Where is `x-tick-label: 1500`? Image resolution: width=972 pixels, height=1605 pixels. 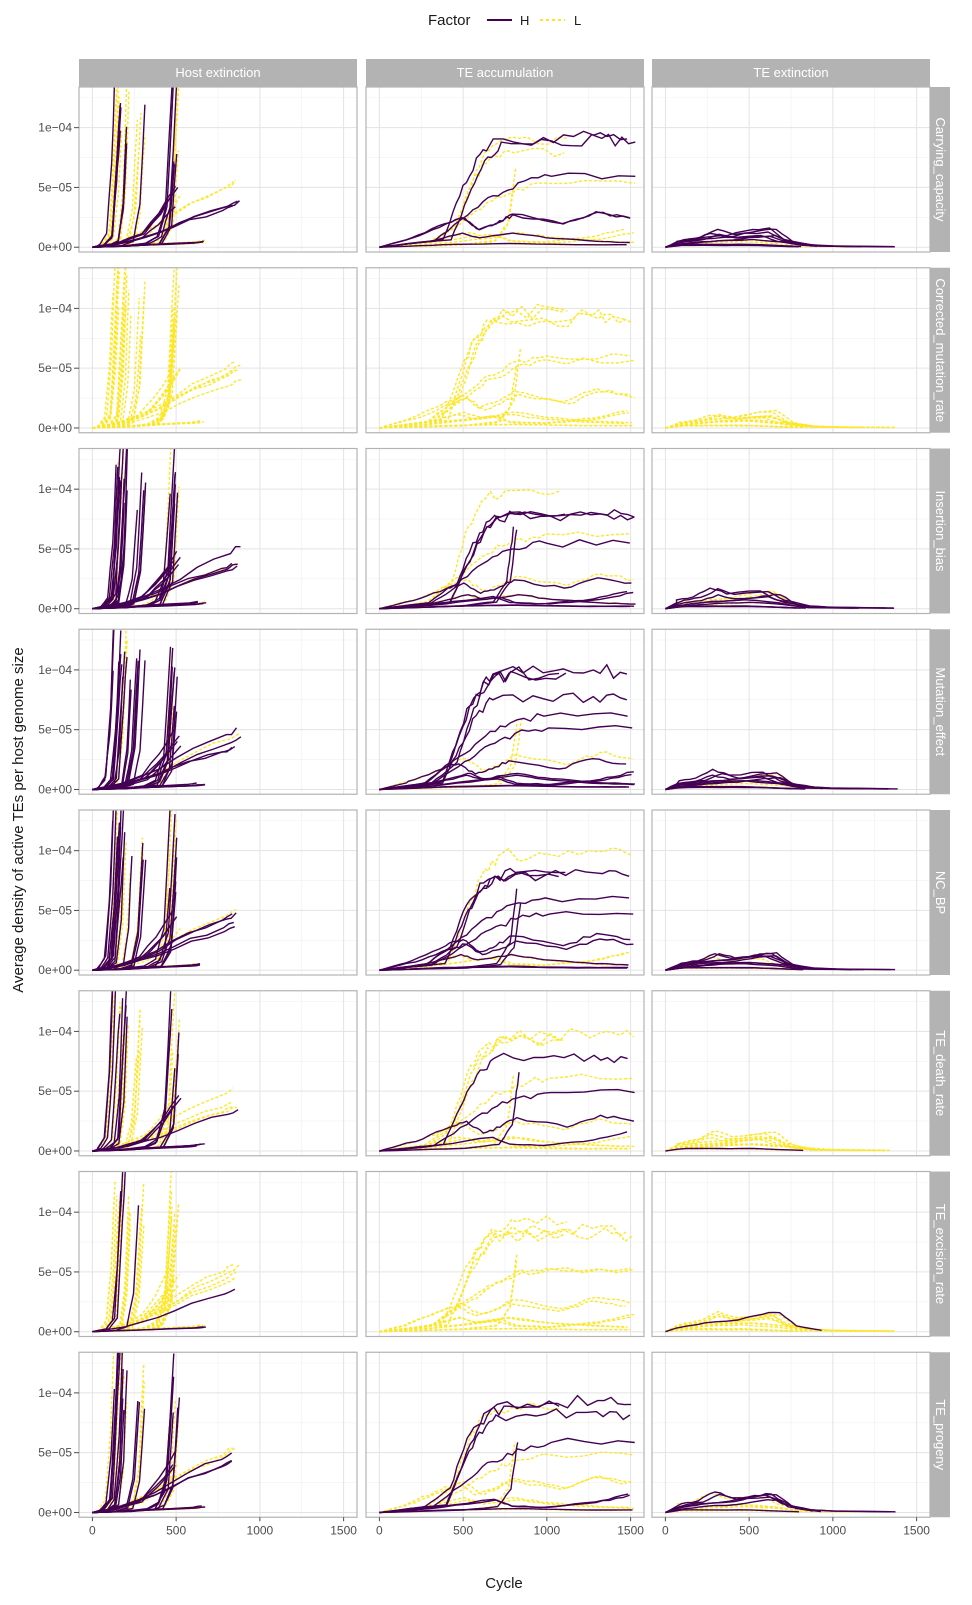
x-tick-label: 1500 is located at coordinates (343, 1530).